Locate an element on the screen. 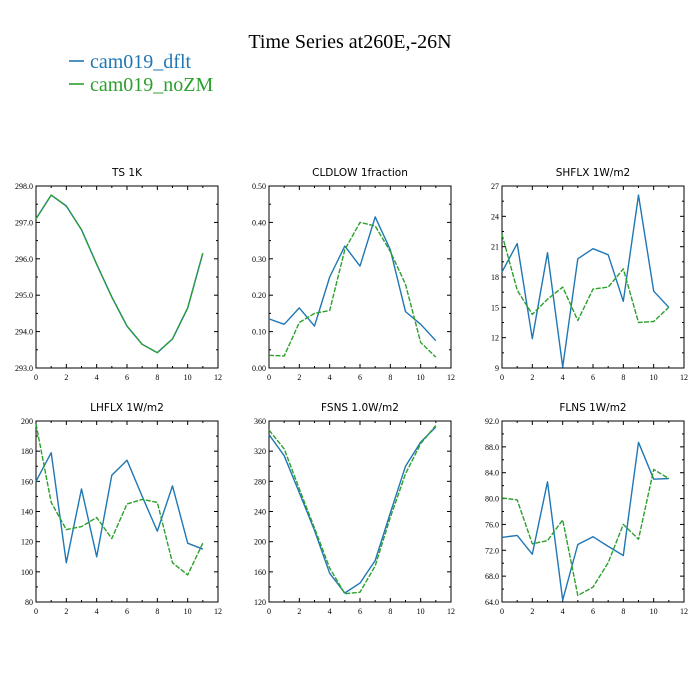  y-tick-label: 0.10 is located at coordinates (259, 332).